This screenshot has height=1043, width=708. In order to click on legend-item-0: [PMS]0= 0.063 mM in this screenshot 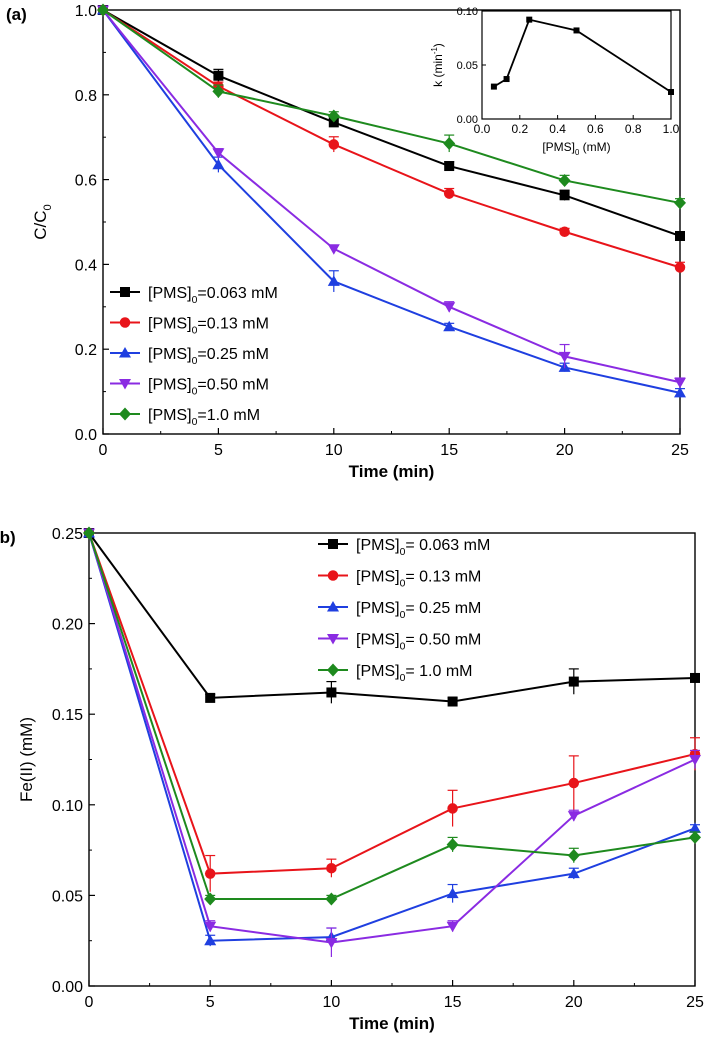, I will do `click(404, 547)`.